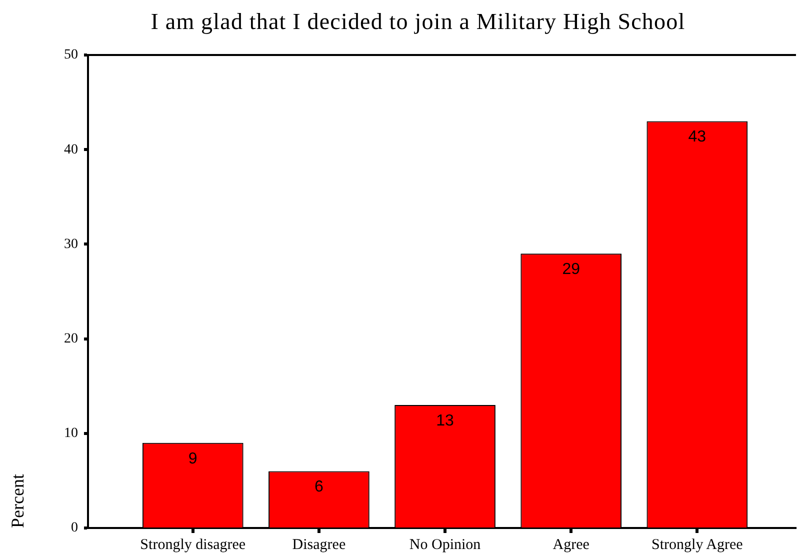  I want to click on data-label: 6, so click(319, 487).